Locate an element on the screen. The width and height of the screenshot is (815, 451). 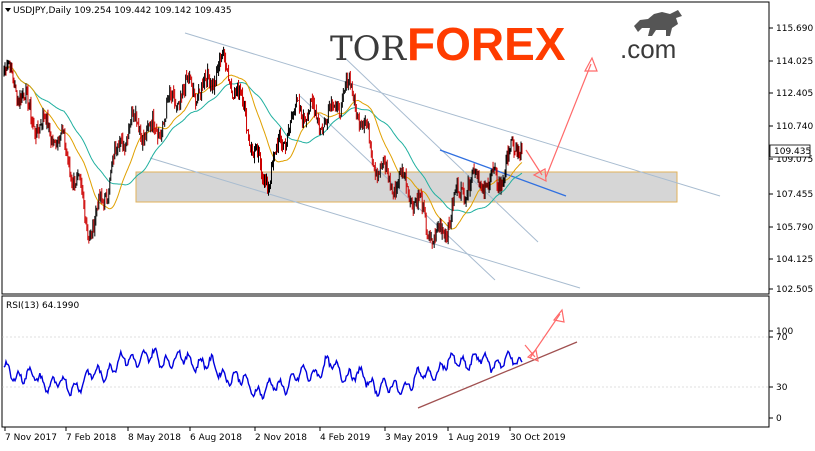
price-tick-label: 102.505 is located at coordinates (794, 290).